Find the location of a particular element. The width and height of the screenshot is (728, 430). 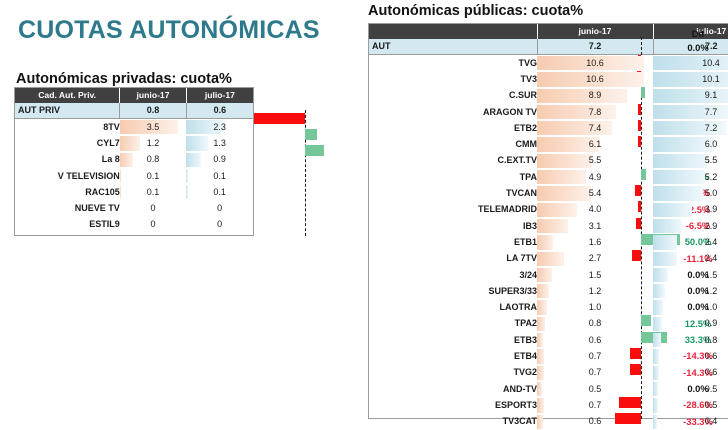

cell-value: 0.5 is located at coordinates (711, 404).